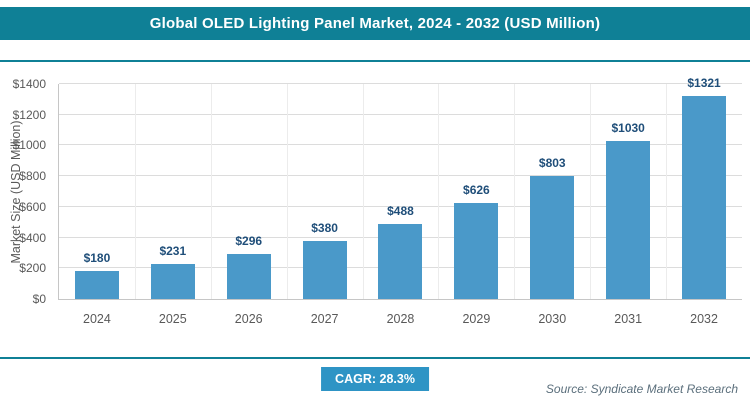 The image size is (750, 417). Describe the element at coordinates (29, 145) in the screenshot. I see `y-tick-label: $1000` at that location.